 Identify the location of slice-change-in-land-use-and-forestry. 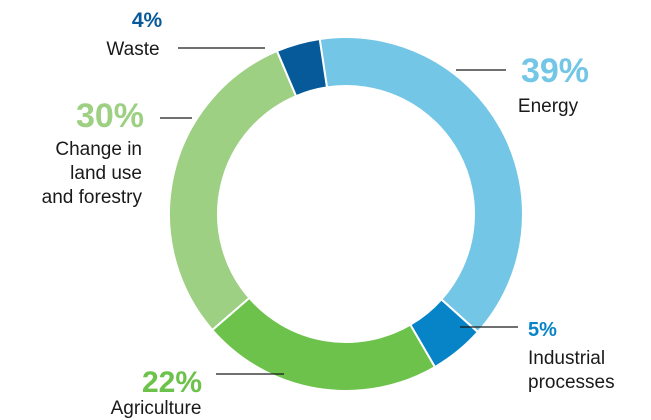
(233, 190).